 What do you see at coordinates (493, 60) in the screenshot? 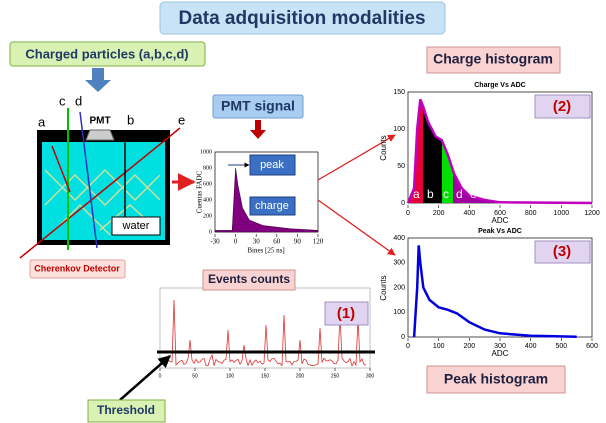
I see `charge-hist-box` at bounding box center [493, 60].